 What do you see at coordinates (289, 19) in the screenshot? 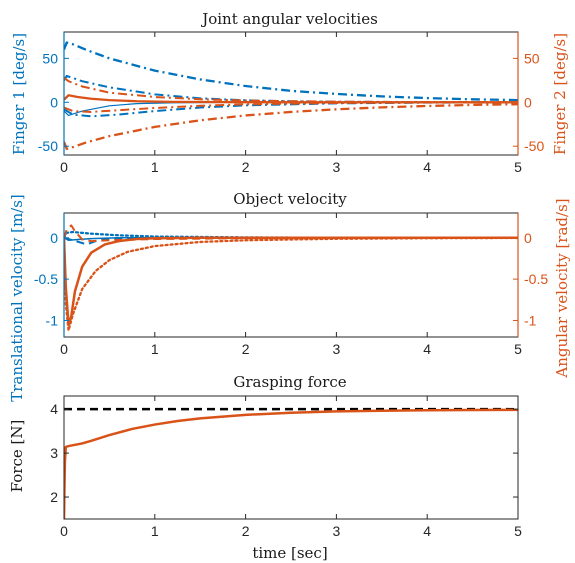
I see `chart-title: Joint angular velocities` at bounding box center [289, 19].